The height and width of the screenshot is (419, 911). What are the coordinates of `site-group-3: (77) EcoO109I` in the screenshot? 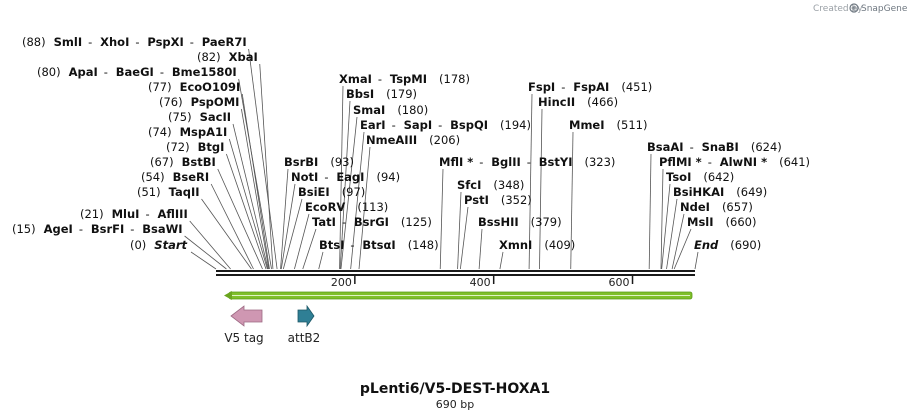 It's located at (194, 87).